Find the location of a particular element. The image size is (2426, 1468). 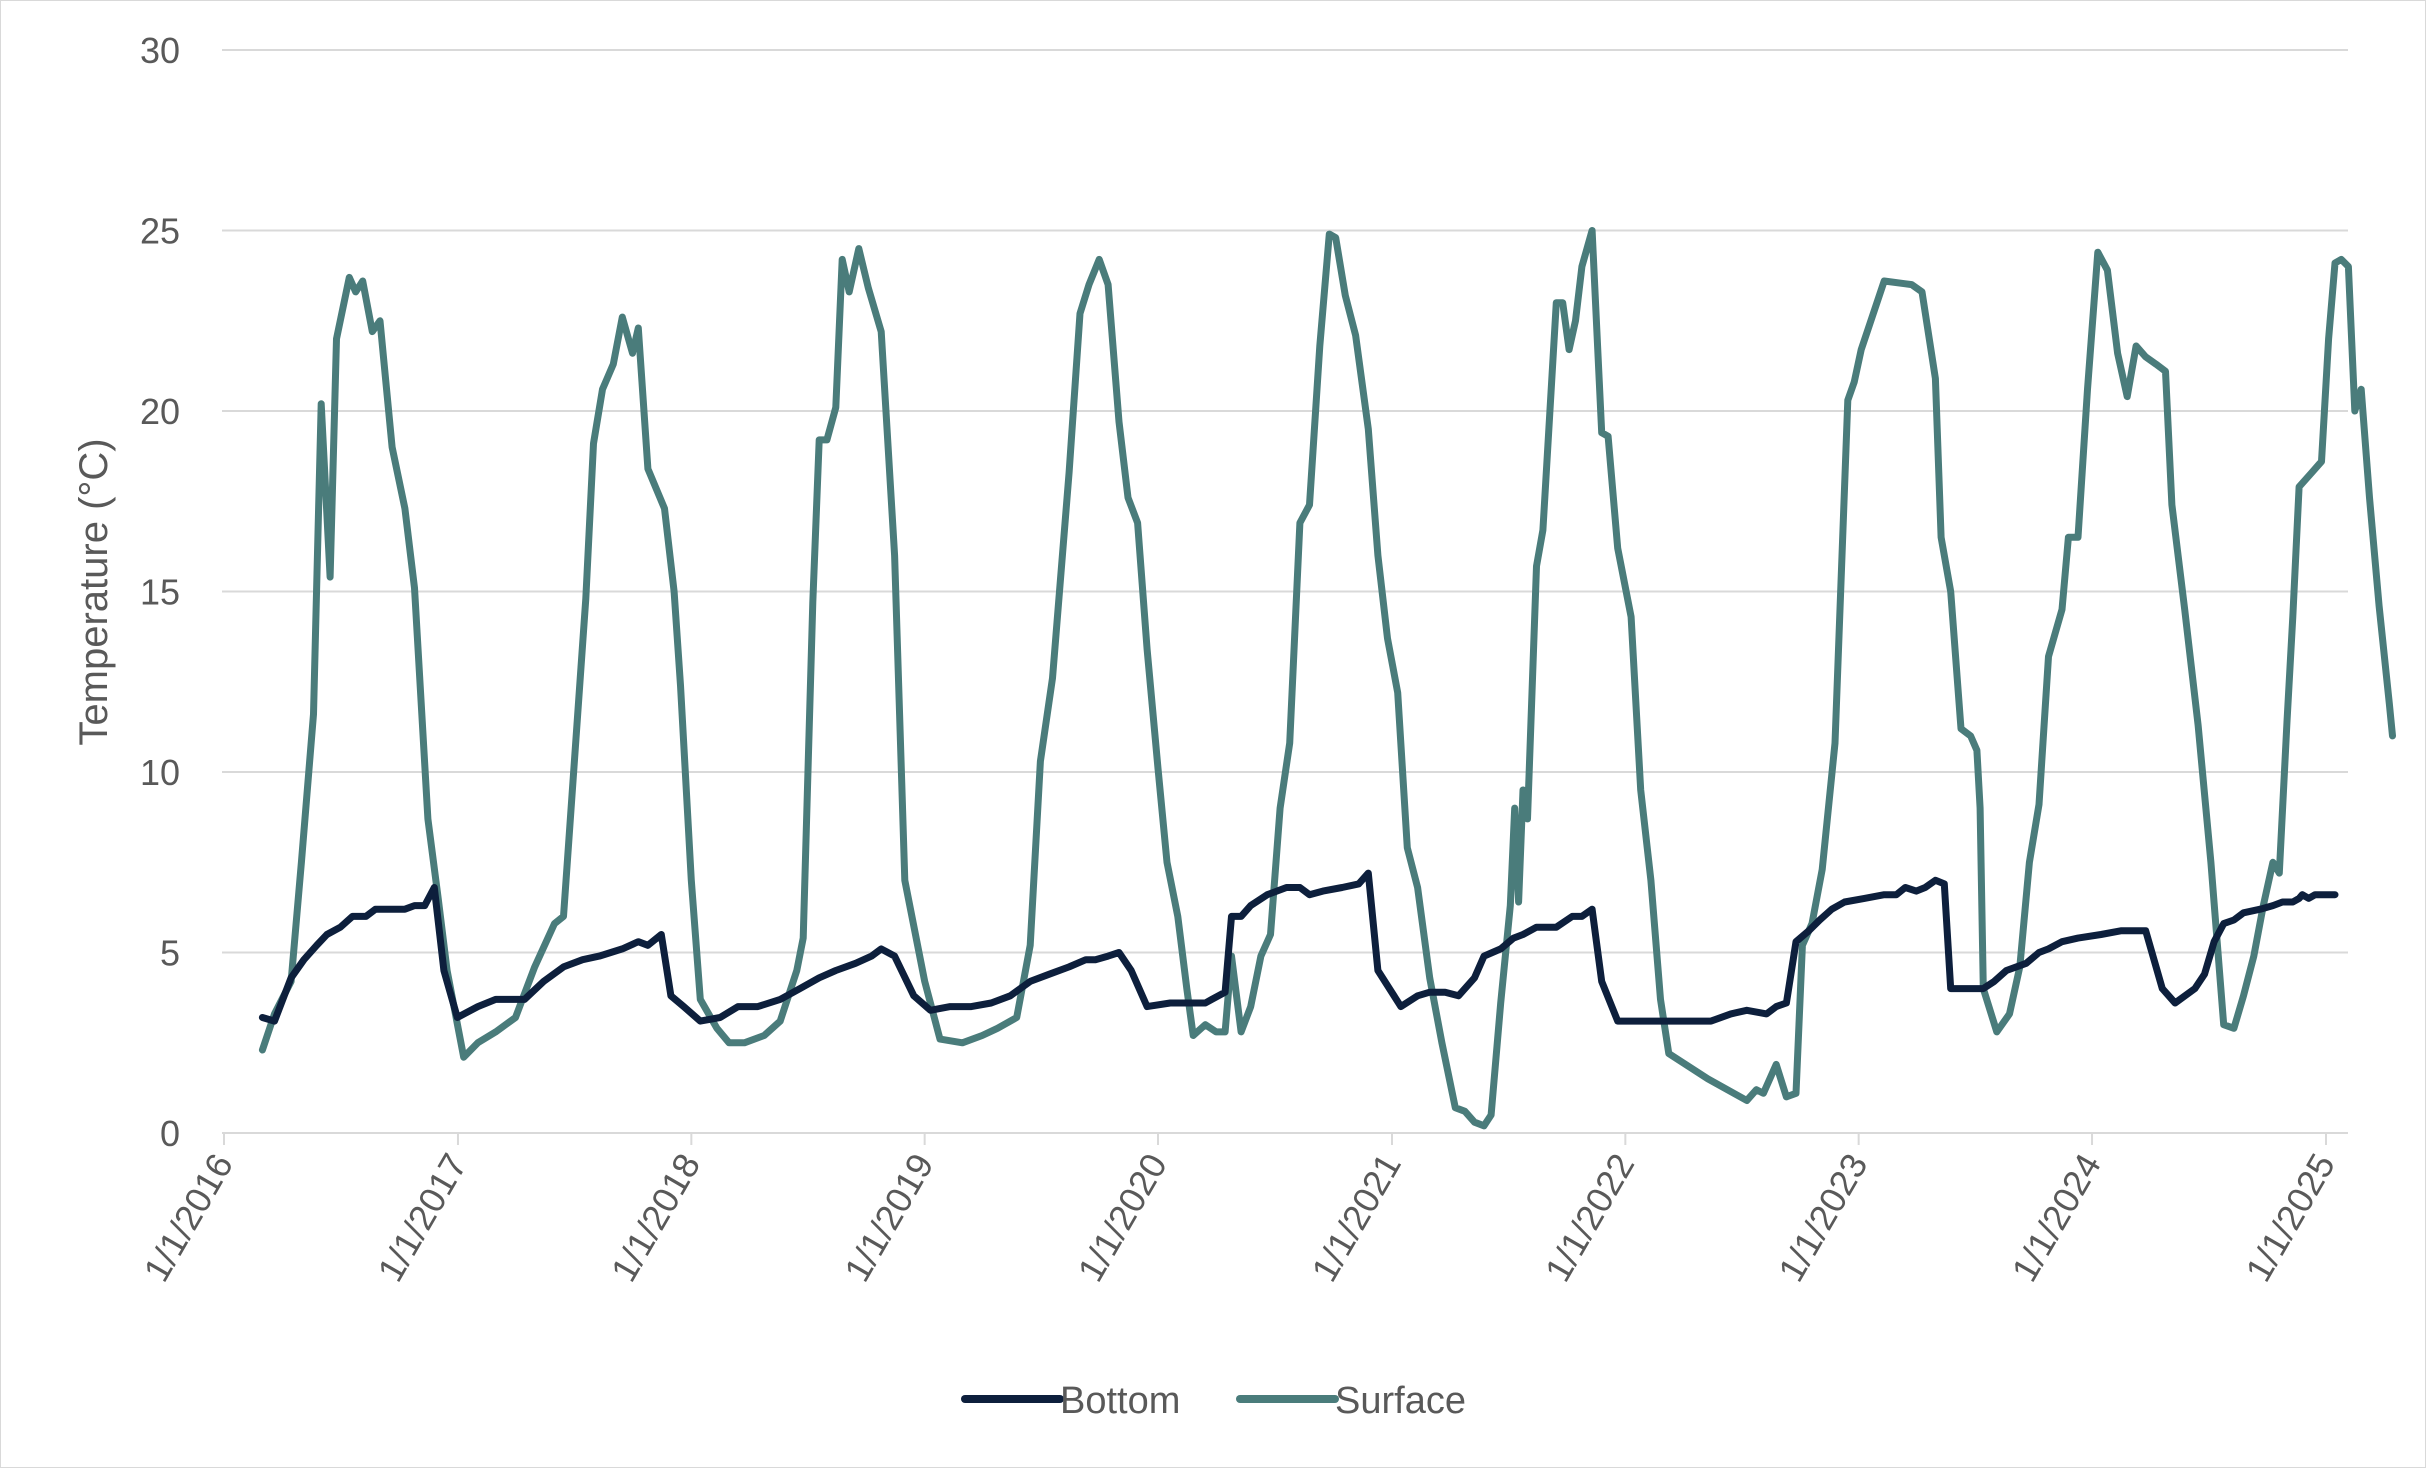

x-tick-label: 1/1/2023 is located at coordinates (1823, 1218).